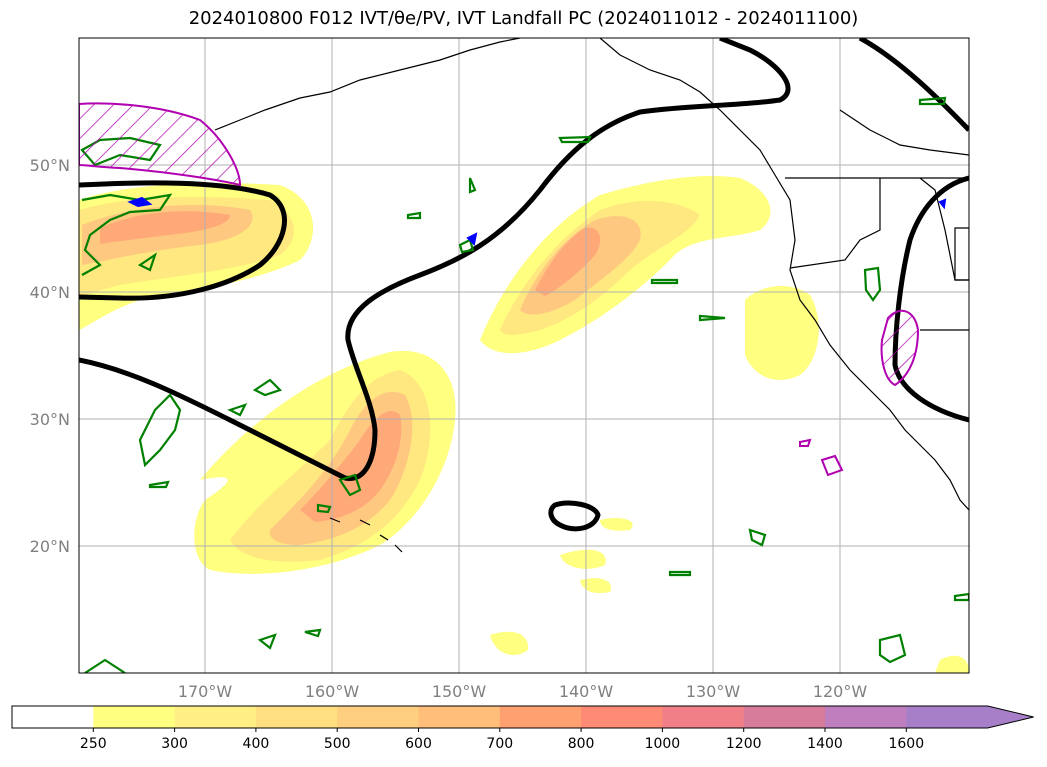  I want to click on colorbar-outline, so click(522, 717).